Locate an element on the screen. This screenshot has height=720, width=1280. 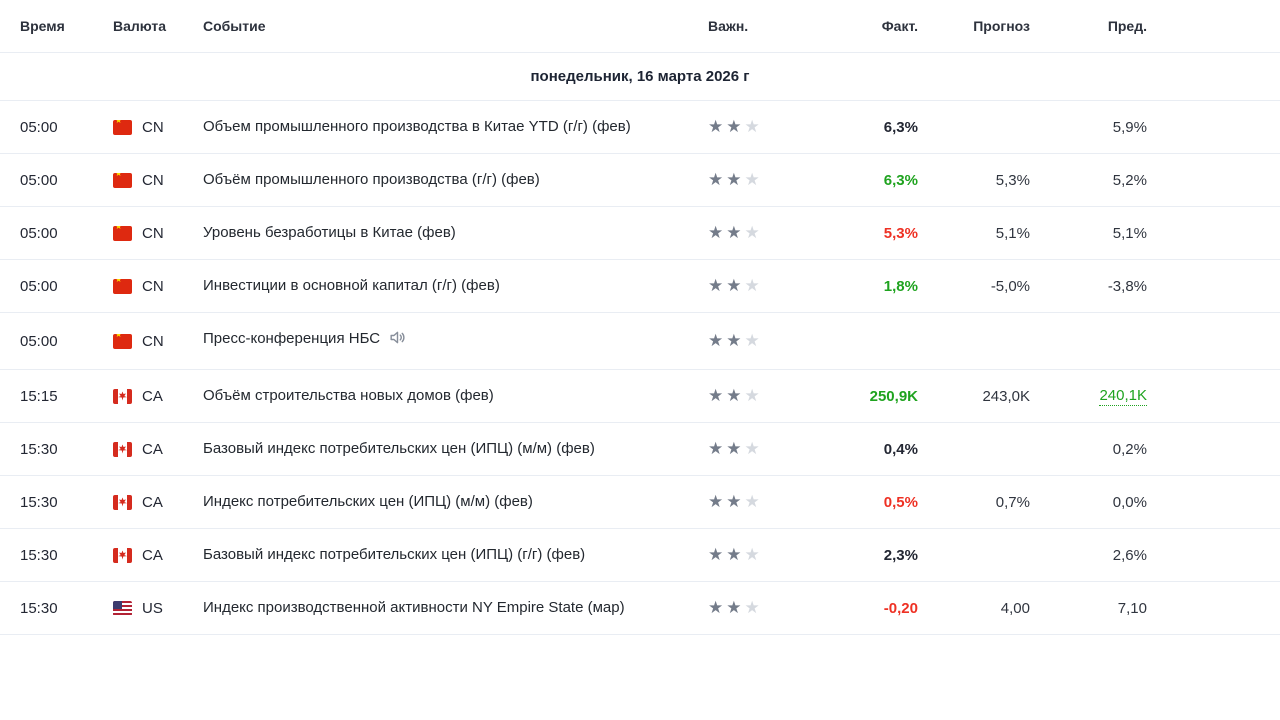
column-header-actual: Факт. is located at coordinates (899, 26).